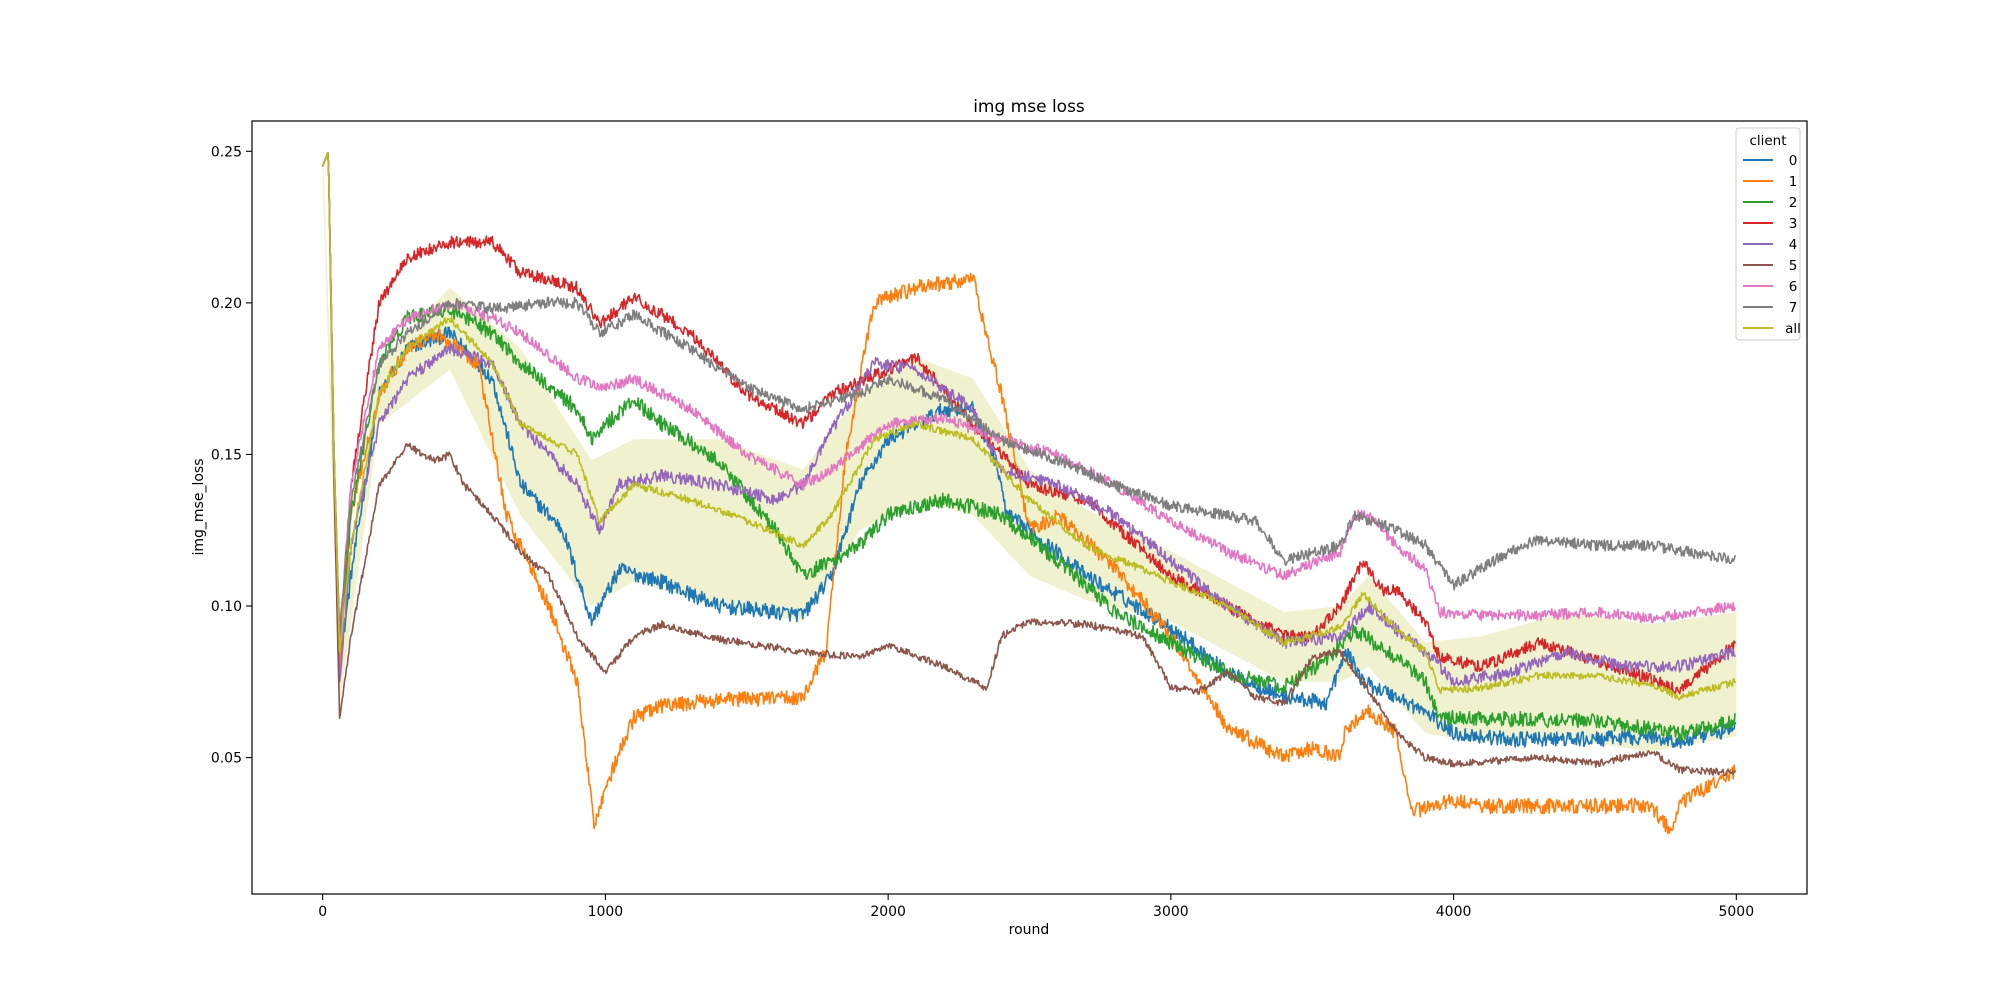 The image size is (2000, 1000). I want to click on legend-label-6: 6, so click(1793, 287).